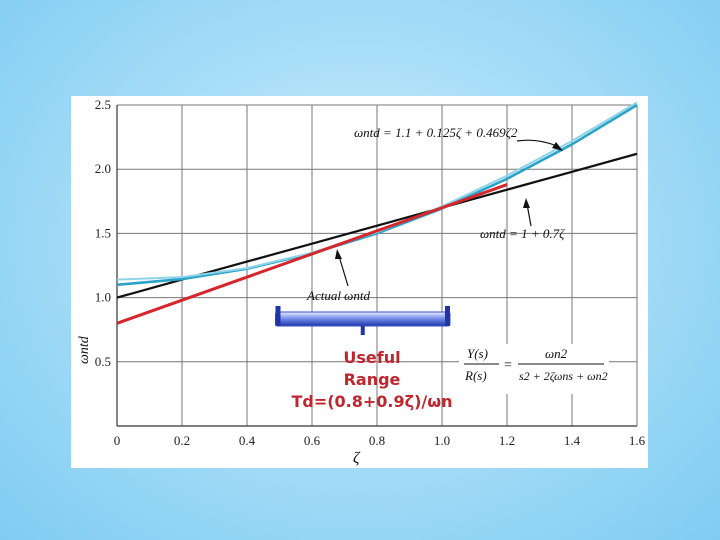 The height and width of the screenshot is (540, 720). I want to click on x-tick-label-5: 1.0, so click(442, 440).